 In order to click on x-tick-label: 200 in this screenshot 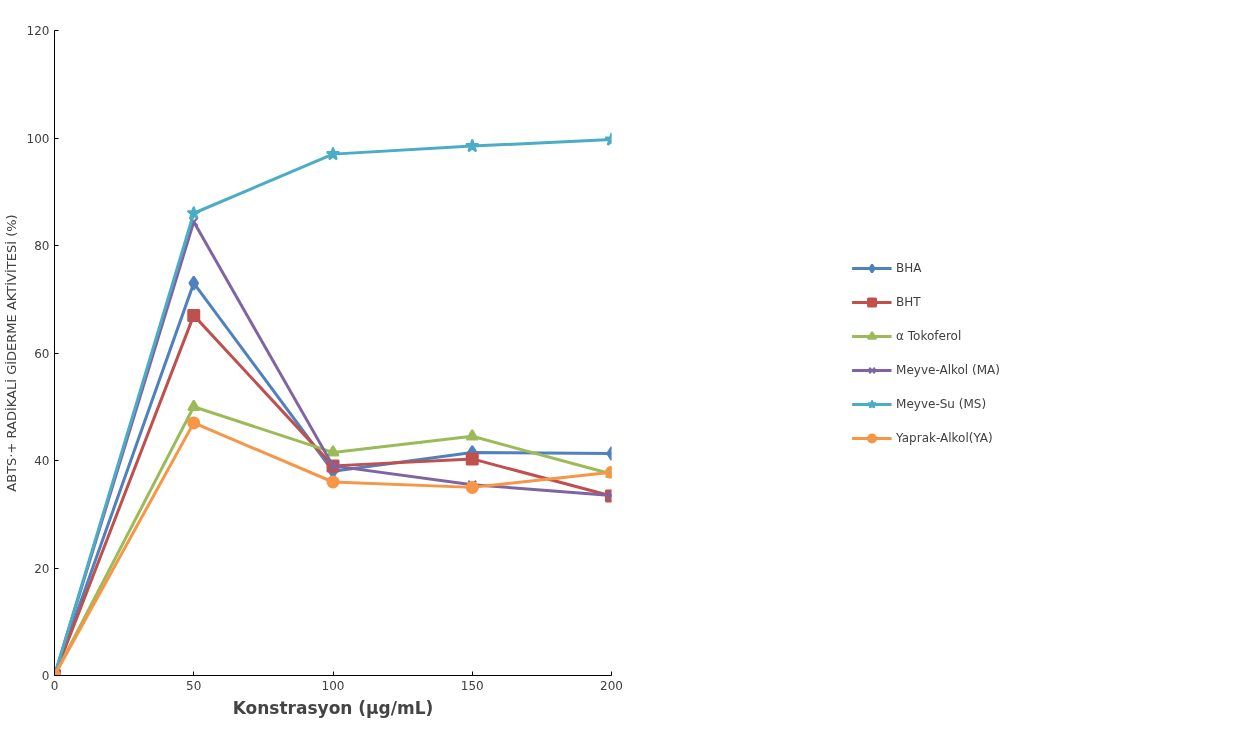, I will do `click(611, 685)`.